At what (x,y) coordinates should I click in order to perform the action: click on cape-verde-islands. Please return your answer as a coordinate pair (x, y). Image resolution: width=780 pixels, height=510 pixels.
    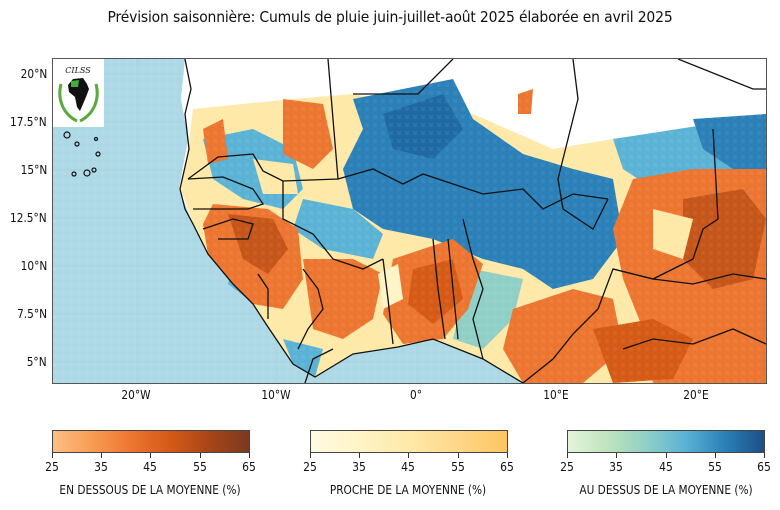
    Looking at the image, I should click on (82, 154).